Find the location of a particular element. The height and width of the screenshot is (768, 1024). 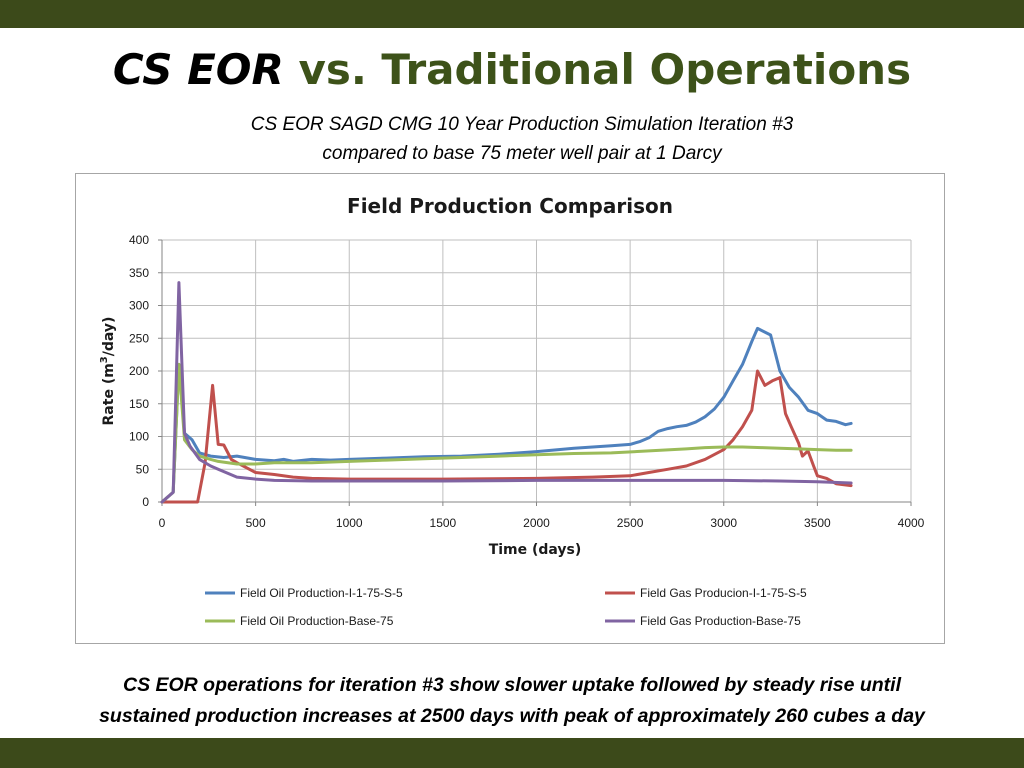

x-tick-label: 2500 is located at coordinates (630, 523).